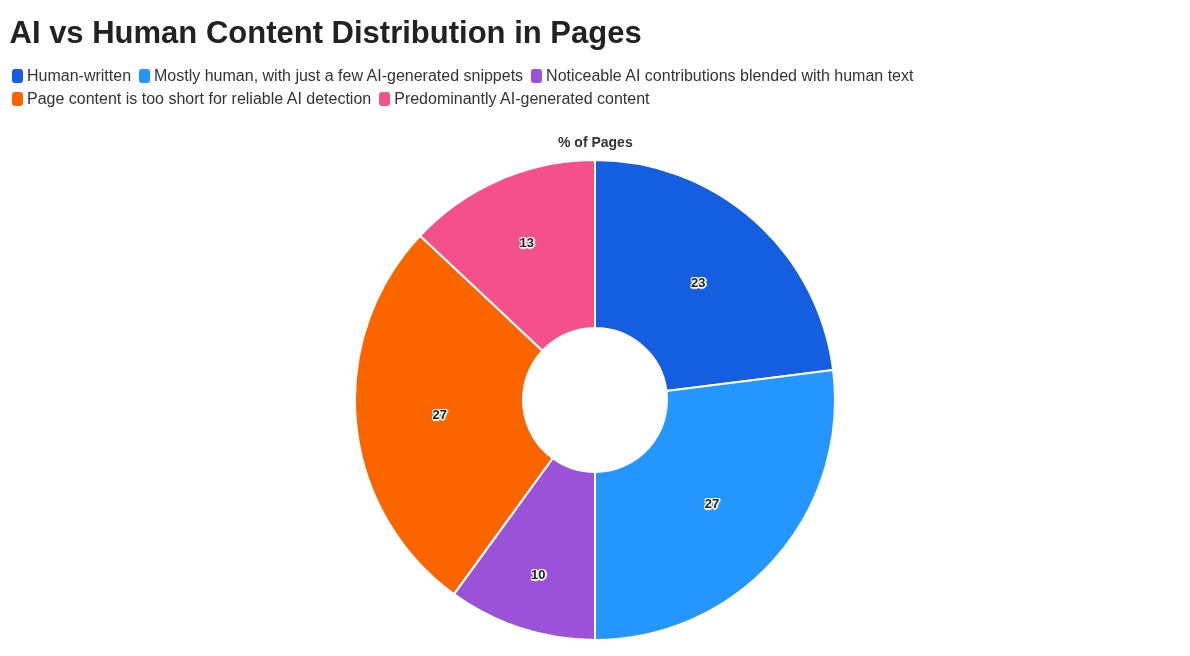 The image size is (1190, 656). I want to click on legend-label: Mostly human, with just a few AI-generated snippets, so click(339, 76).